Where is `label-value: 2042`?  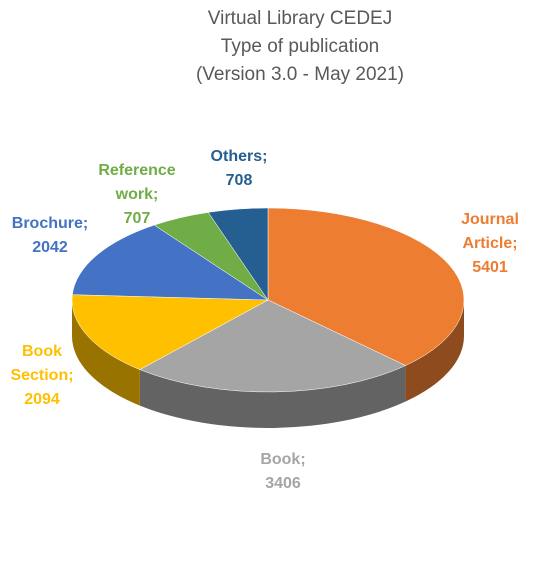
label-value: 2042 is located at coordinates (50, 247).